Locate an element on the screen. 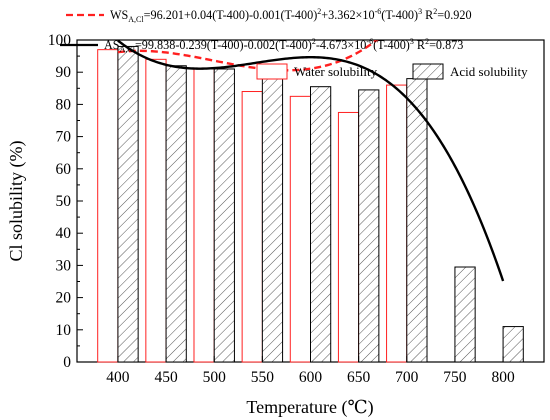 The height and width of the screenshot is (420, 550). x-tick-label: 800 is located at coordinates (503, 377).